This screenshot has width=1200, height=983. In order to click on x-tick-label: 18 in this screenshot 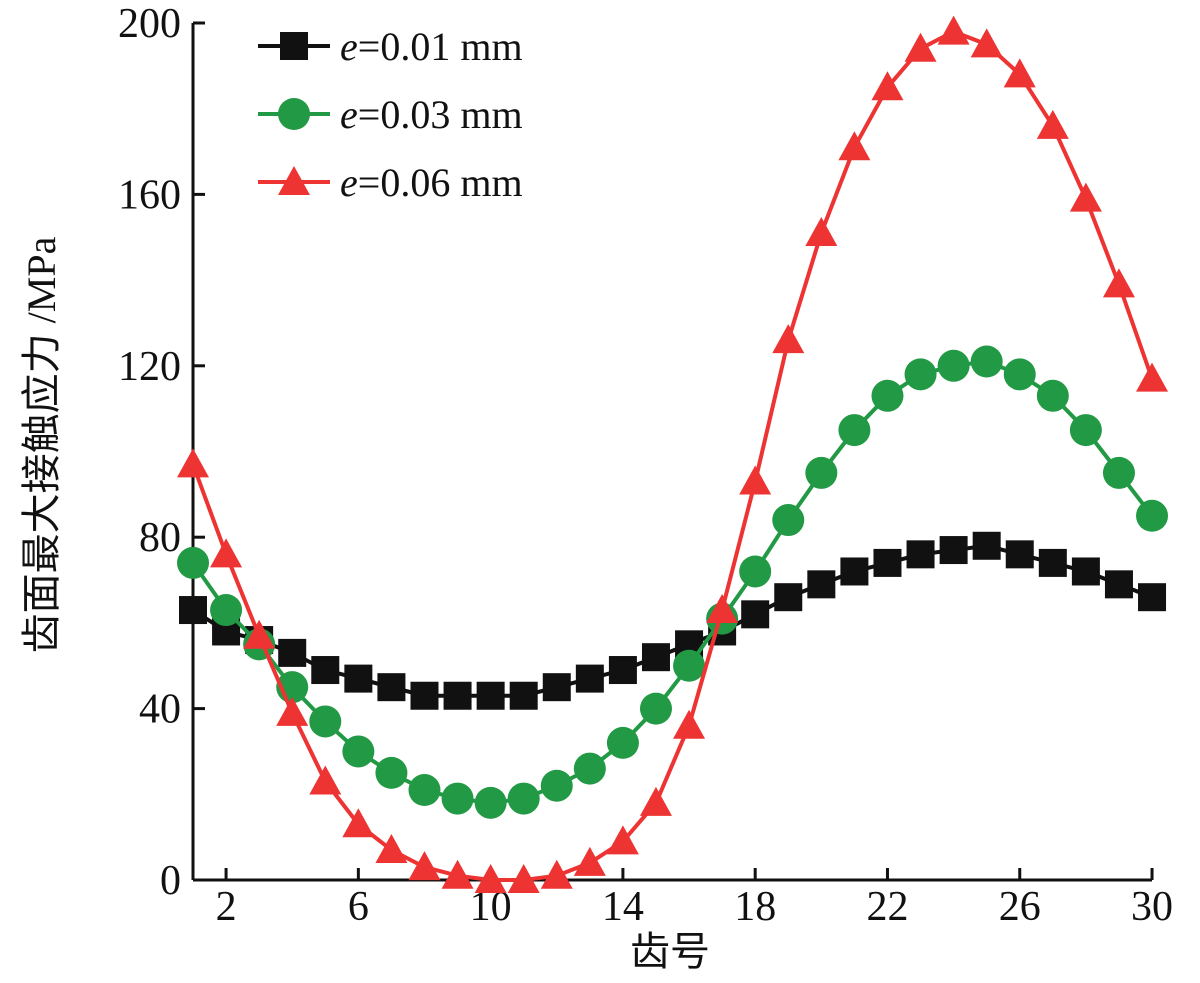, I will do `click(755, 907)`.